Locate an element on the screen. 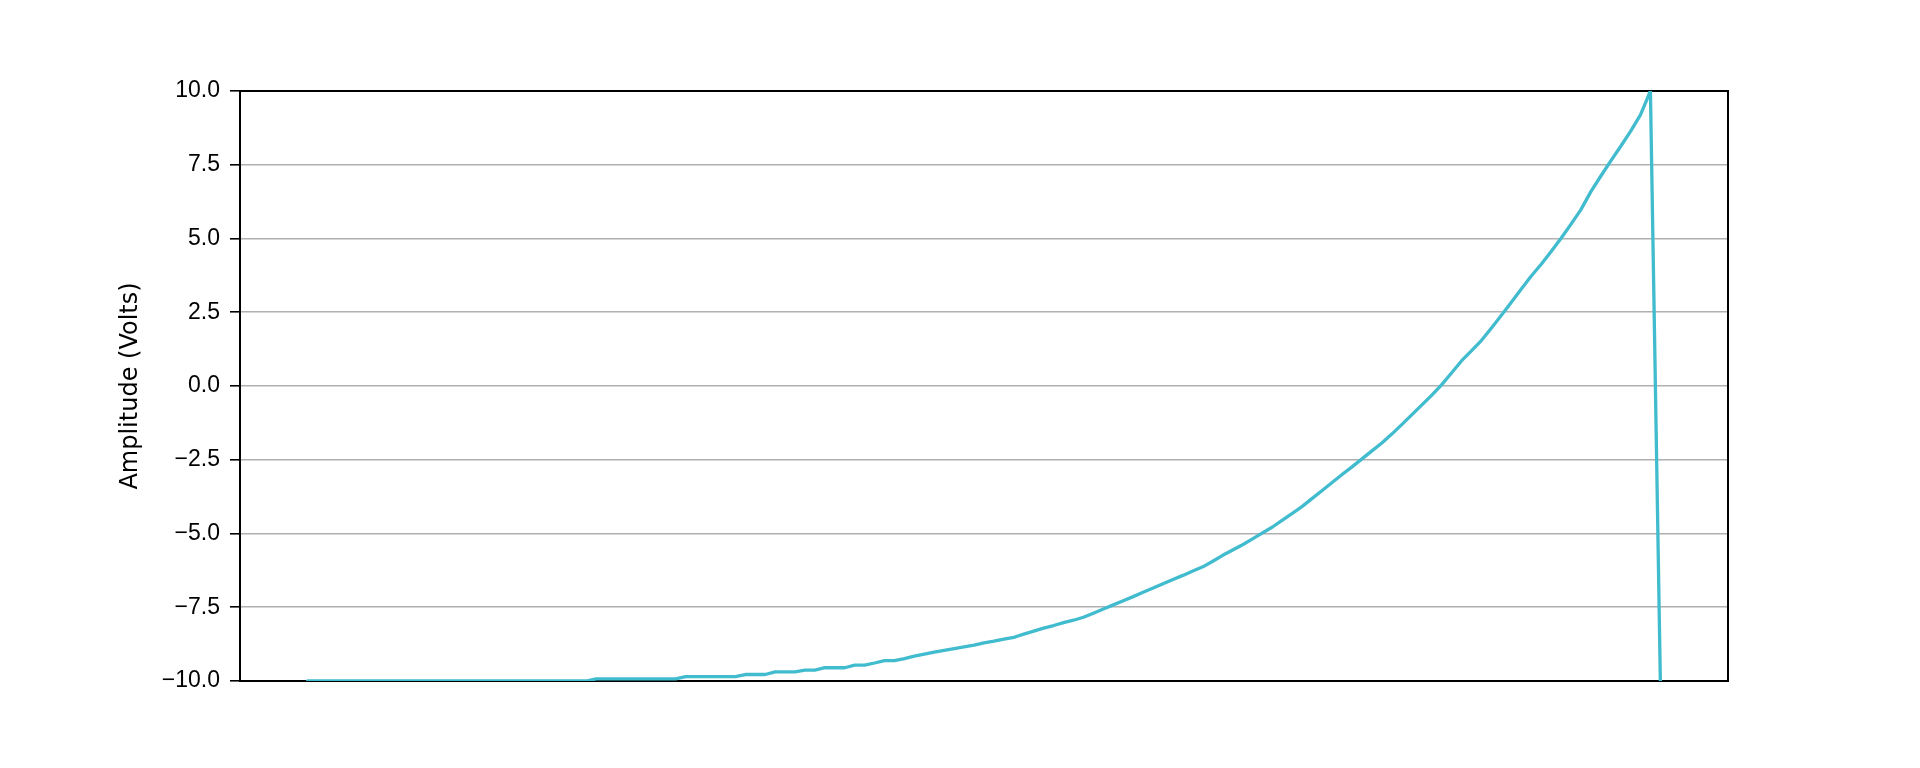 Image resolution: width=1920 pixels, height=768 pixels. y-tick-label: 2.5 is located at coordinates (204, 310).